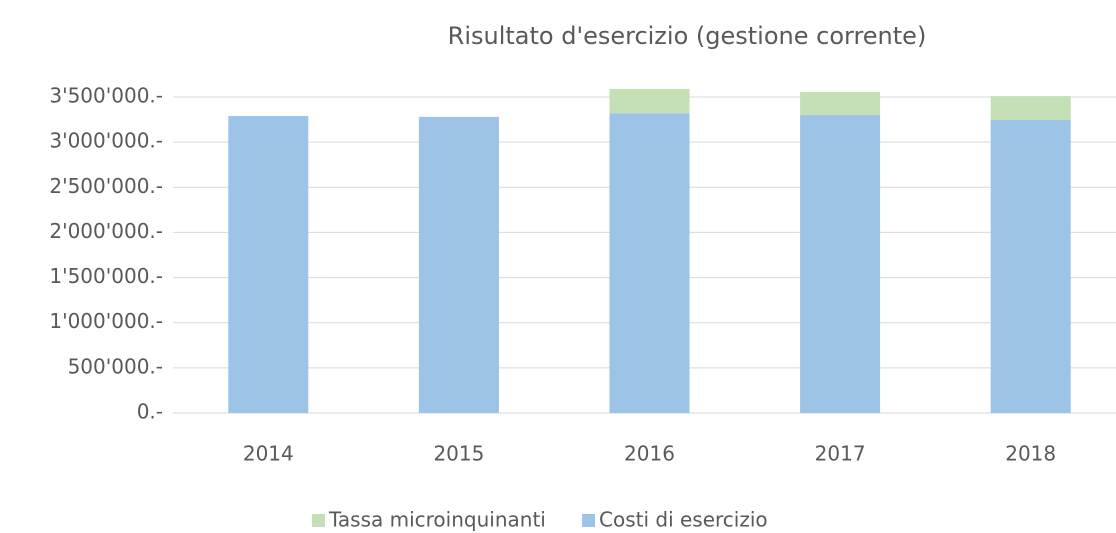  What do you see at coordinates (106, 141) in the screenshot?
I see `y-tick-label: 3'000'000.-` at bounding box center [106, 141].